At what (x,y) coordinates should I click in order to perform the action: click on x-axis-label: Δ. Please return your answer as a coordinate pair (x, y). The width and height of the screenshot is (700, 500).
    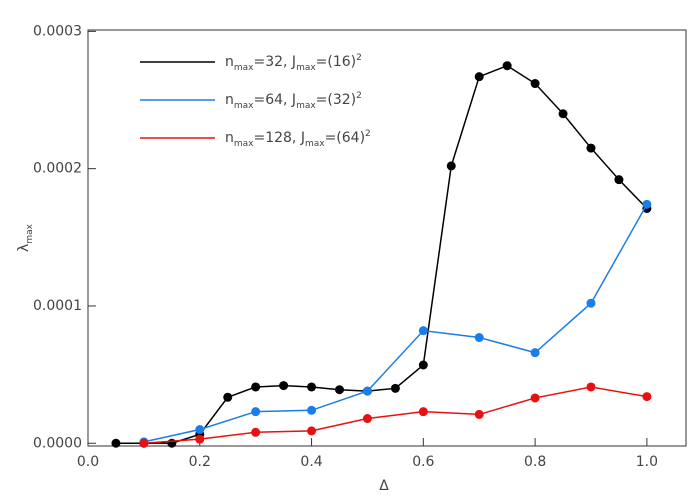
    Looking at the image, I should click on (384, 486).